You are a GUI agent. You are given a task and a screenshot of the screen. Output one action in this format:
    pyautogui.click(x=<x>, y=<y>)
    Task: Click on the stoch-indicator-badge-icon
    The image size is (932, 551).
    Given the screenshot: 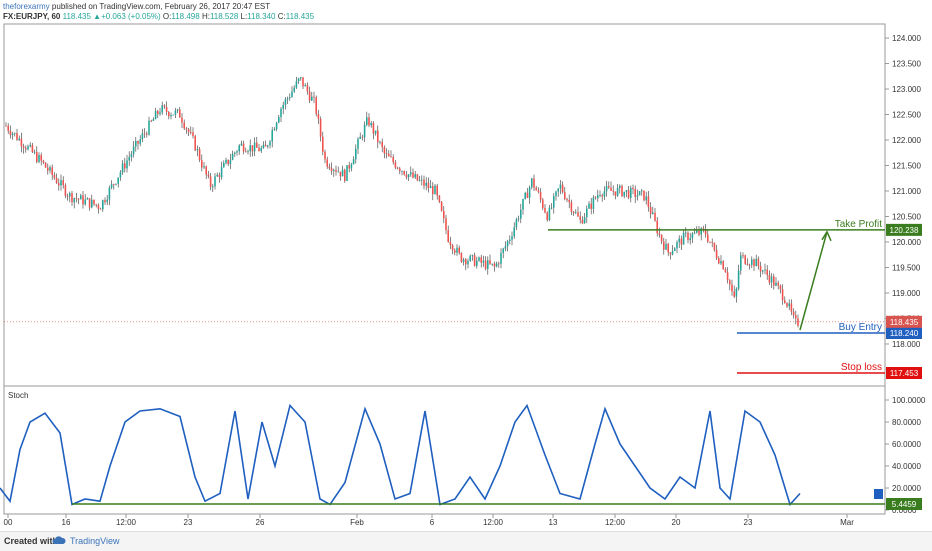 What is the action you would take?
    pyautogui.click(x=878, y=494)
    